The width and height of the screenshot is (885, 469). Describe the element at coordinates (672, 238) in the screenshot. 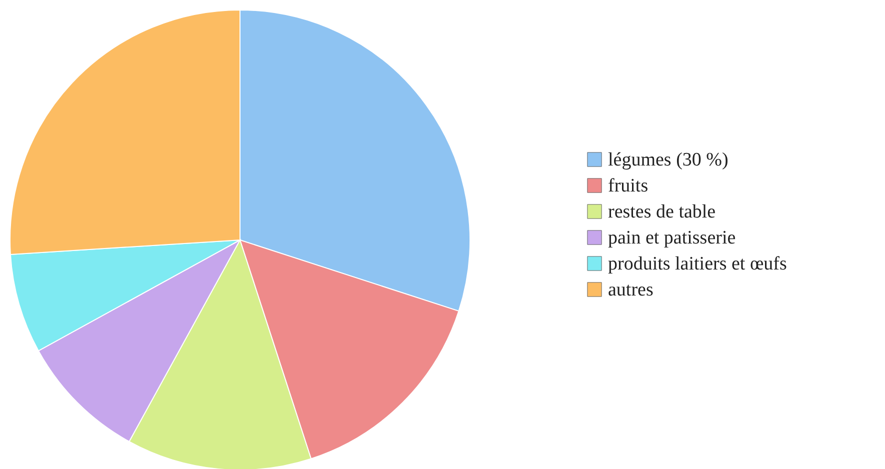

I see `legend-label: pain et patisserie` at that location.